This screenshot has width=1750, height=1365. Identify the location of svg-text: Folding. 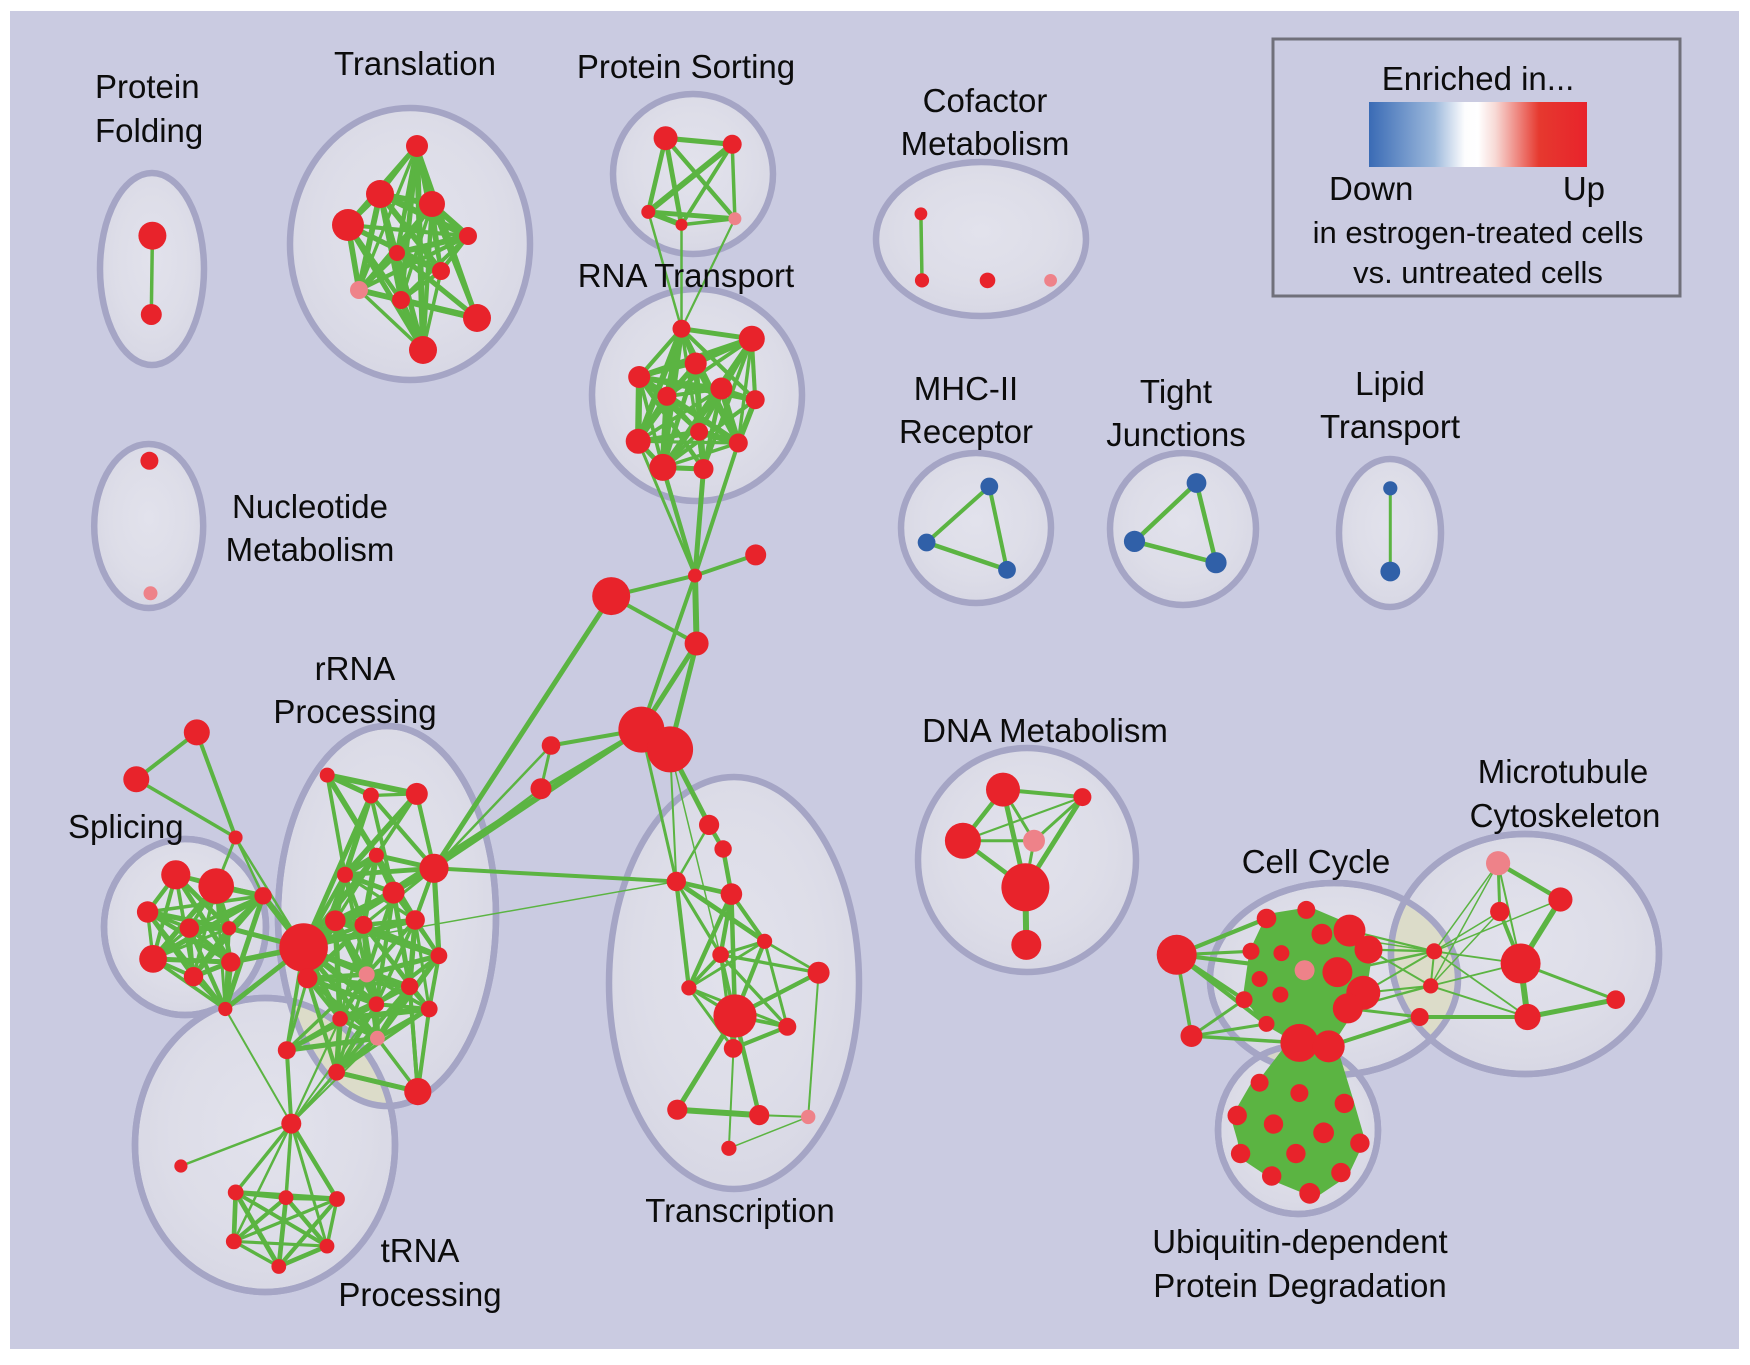
(149, 130).